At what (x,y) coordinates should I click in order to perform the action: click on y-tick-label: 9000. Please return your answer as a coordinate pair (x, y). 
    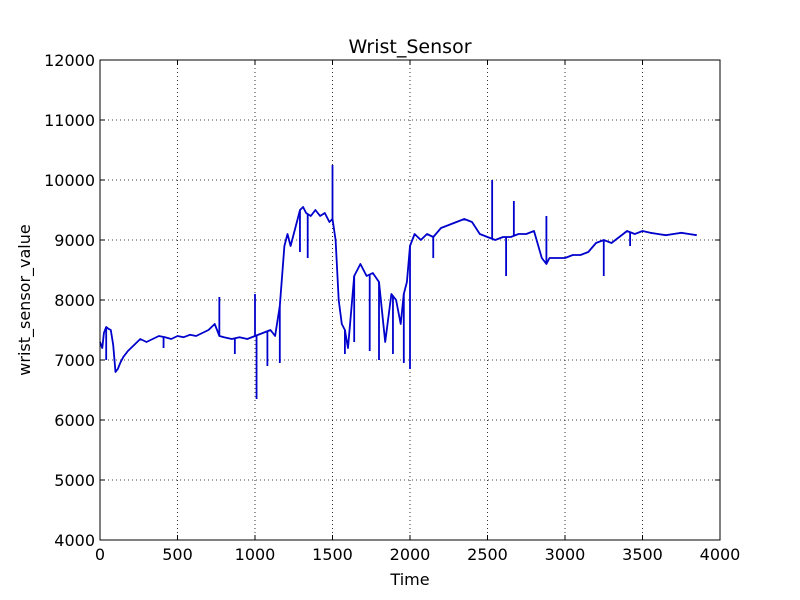
    Looking at the image, I should click on (74, 240).